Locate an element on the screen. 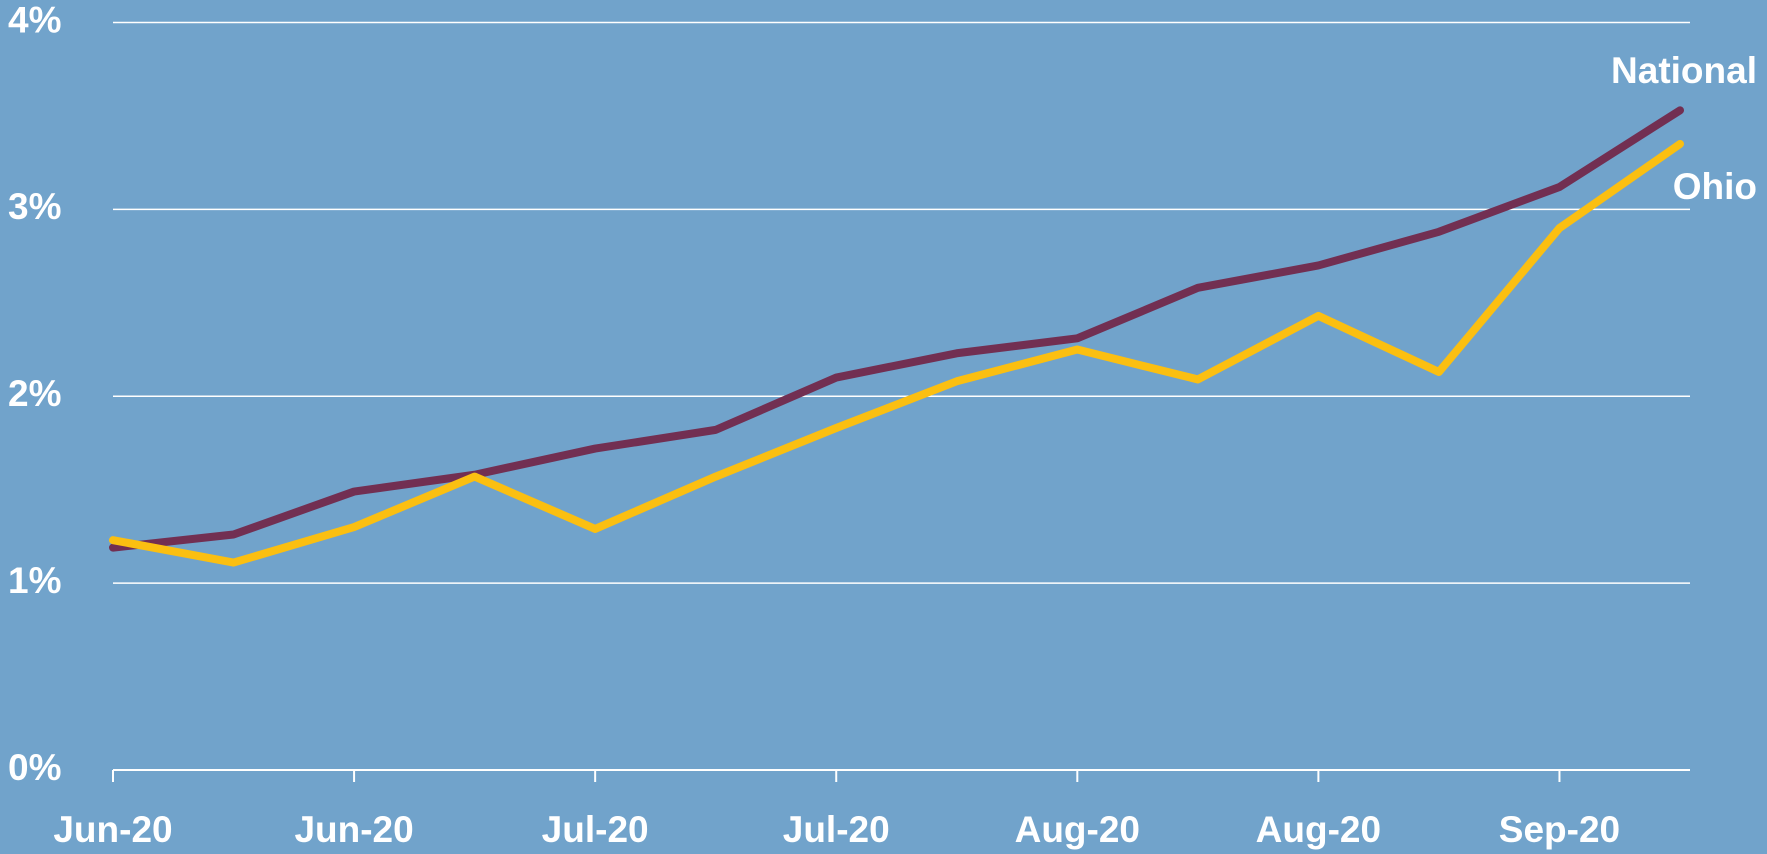 This screenshot has height=854, width=1767. y-tick-label: 4% is located at coordinates (34, 20).